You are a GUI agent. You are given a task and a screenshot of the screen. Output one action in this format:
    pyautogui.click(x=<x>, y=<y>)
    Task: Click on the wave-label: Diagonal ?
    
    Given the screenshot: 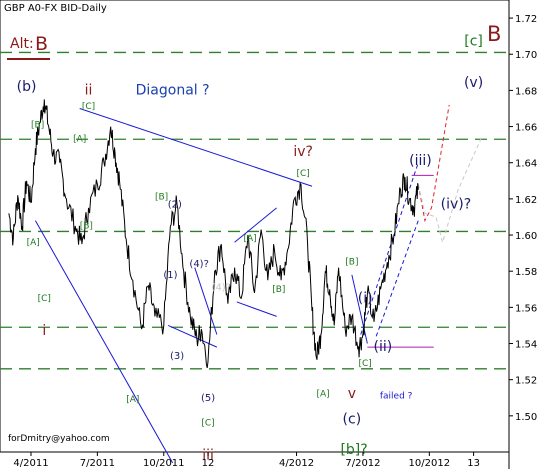 What is the action you would take?
    pyautogui.click(x=173, y=90)
    